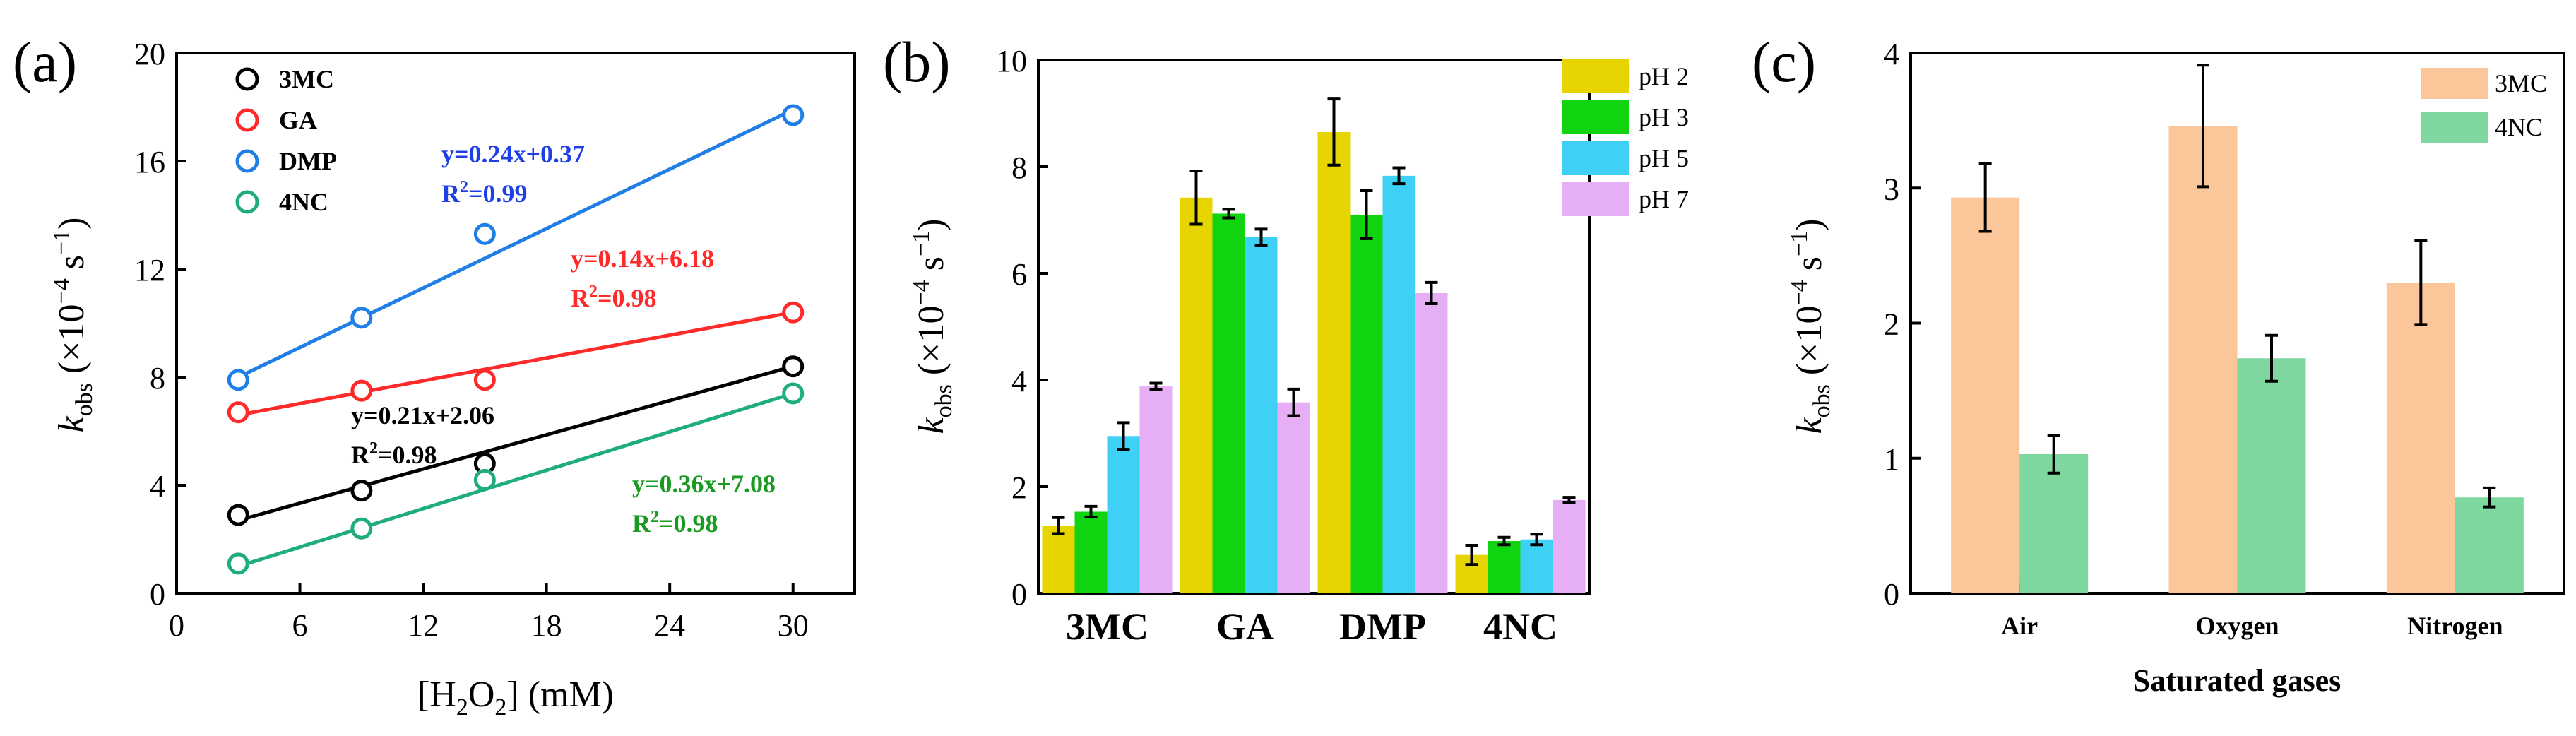 This screenshot has height=736, width=2576. Describe the element at coordinates (2421, 282) in the screenshot. I see `error-bar-nitrogen-3mc` at that location.